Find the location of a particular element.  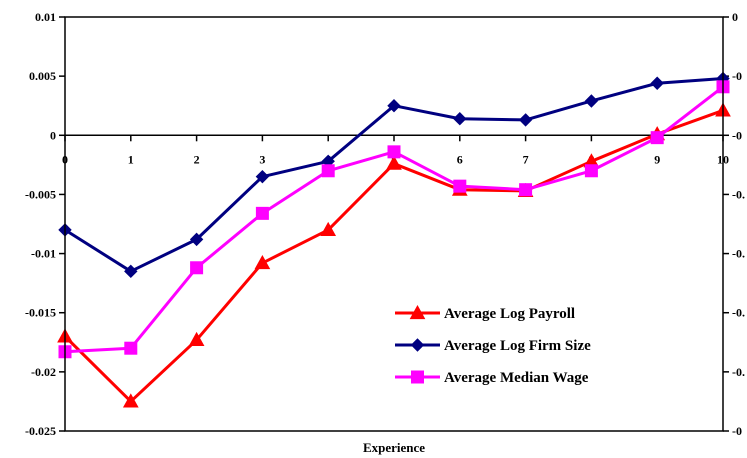

y-tick-label: -0.015 is located at coordinates (40, 313).